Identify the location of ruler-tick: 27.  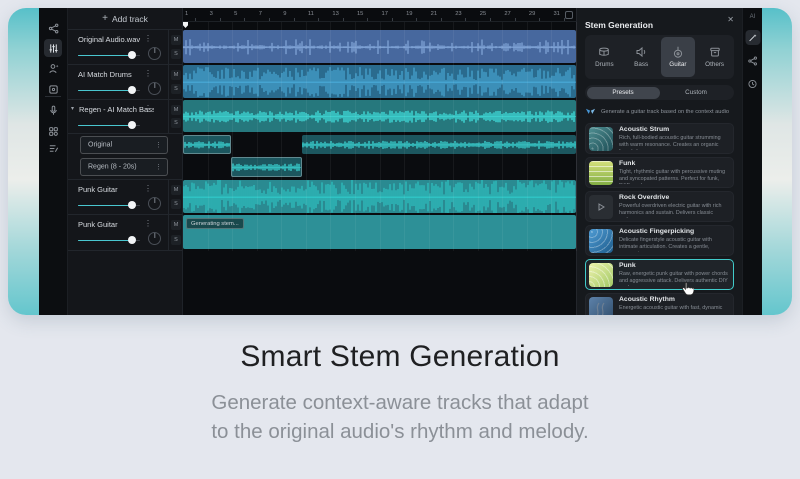
(507, 14).